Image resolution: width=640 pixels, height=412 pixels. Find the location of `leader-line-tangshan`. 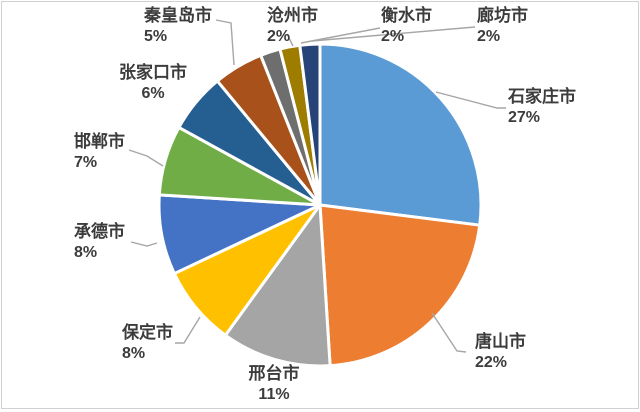

leader-line-tangshan is located at coordinates (449, 332).